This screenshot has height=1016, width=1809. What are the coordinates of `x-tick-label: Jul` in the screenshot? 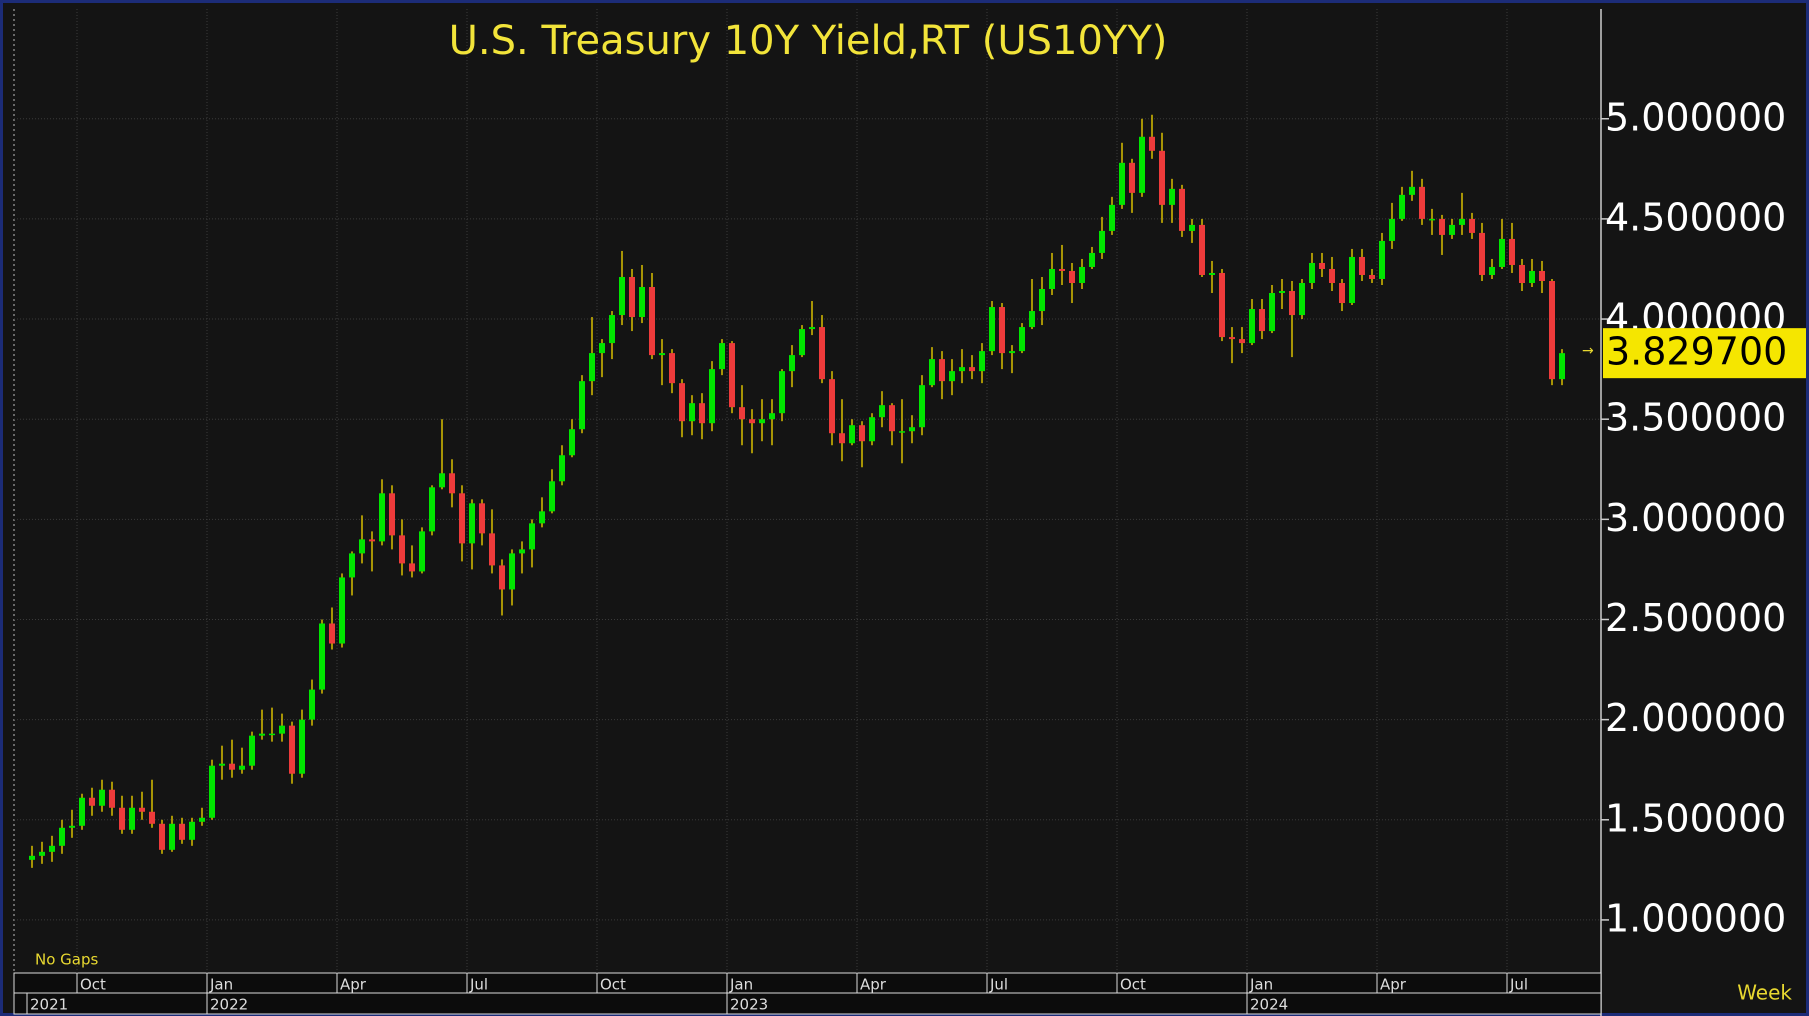 It's located at (998, 985).